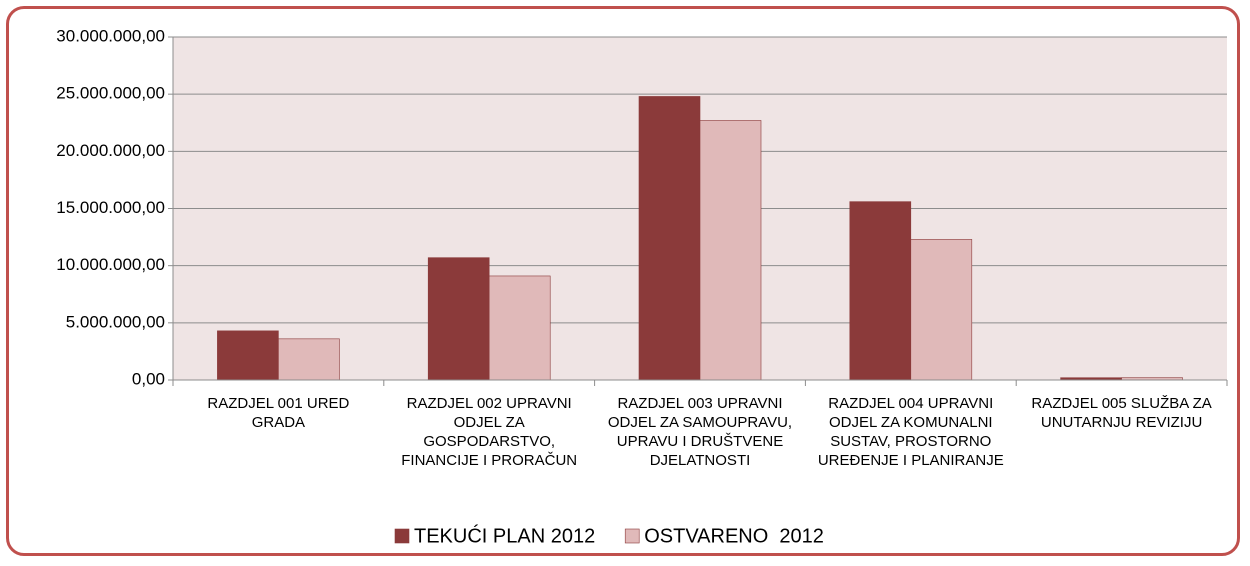  I want to click on legend-label: OSTVARENO 2012, so click(734, 536).